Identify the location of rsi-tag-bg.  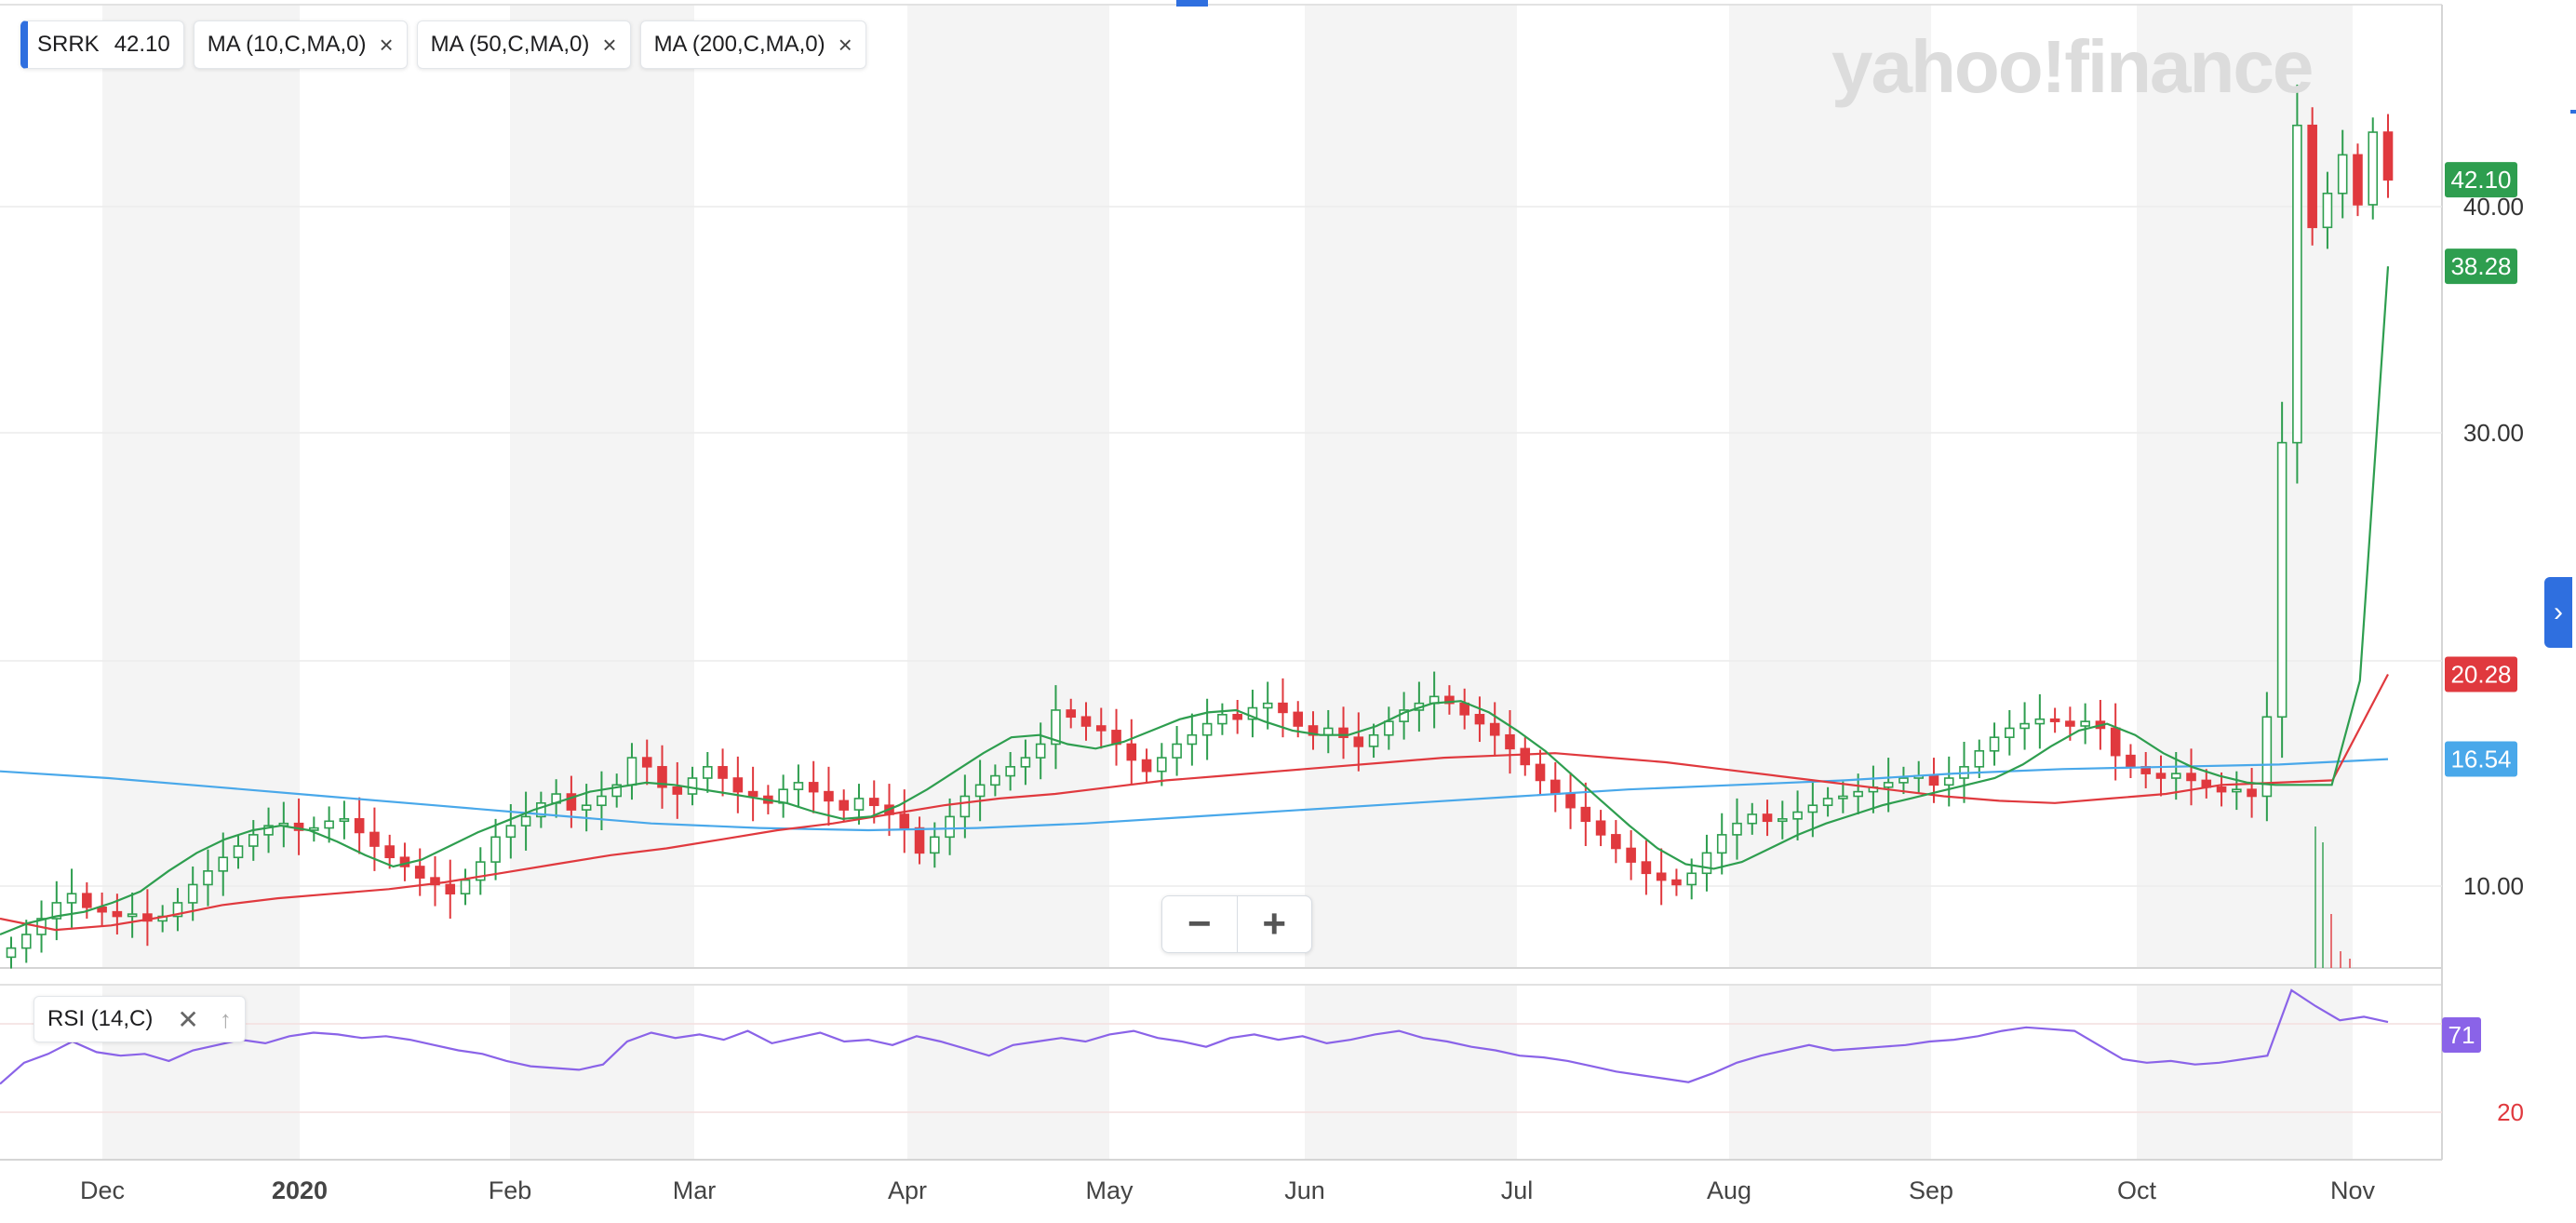
(2461, 1035).